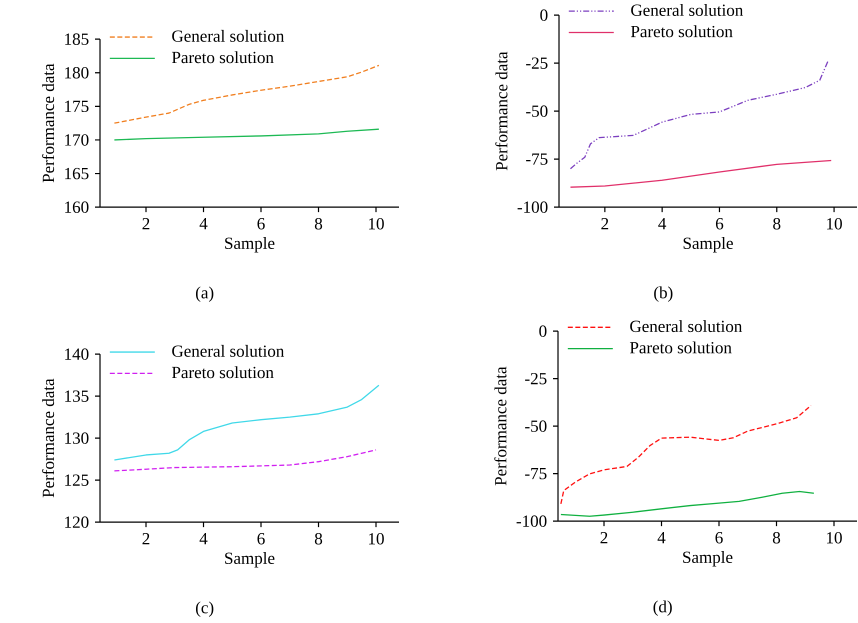 This screenshot has height=623, width=858. What do you see at coordinates (663, 294) in the screenshot?
I see `text: (b)` at bounding box center [663, 294].